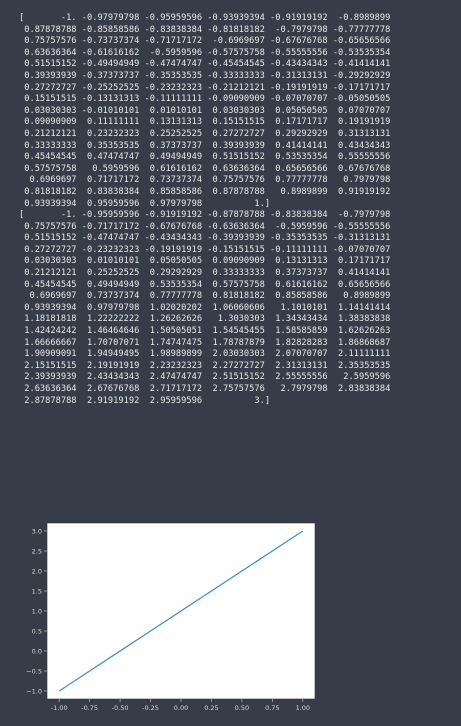 The image size is (461, 726). I want to click on y-tick-label: 2.5, so click(37, 551).